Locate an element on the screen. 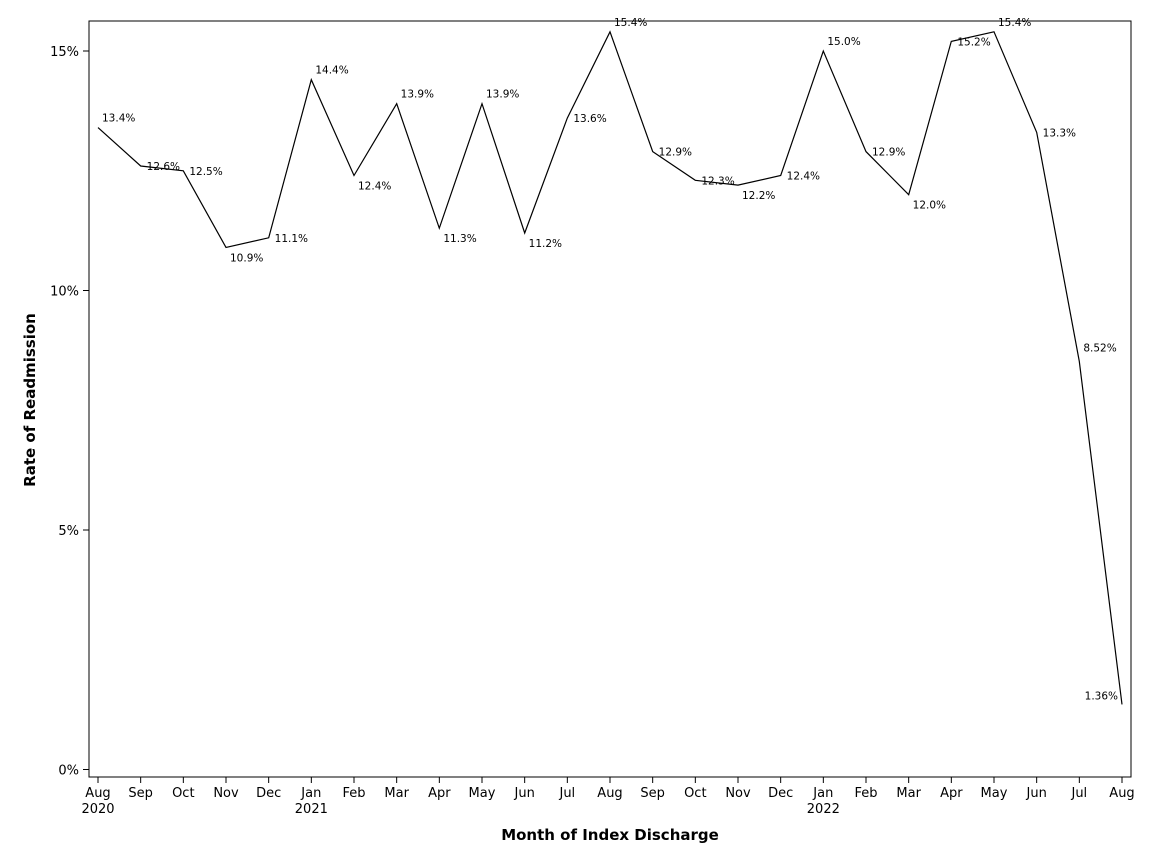  y-tick-label: 15% is located at coordinates (64, 52).